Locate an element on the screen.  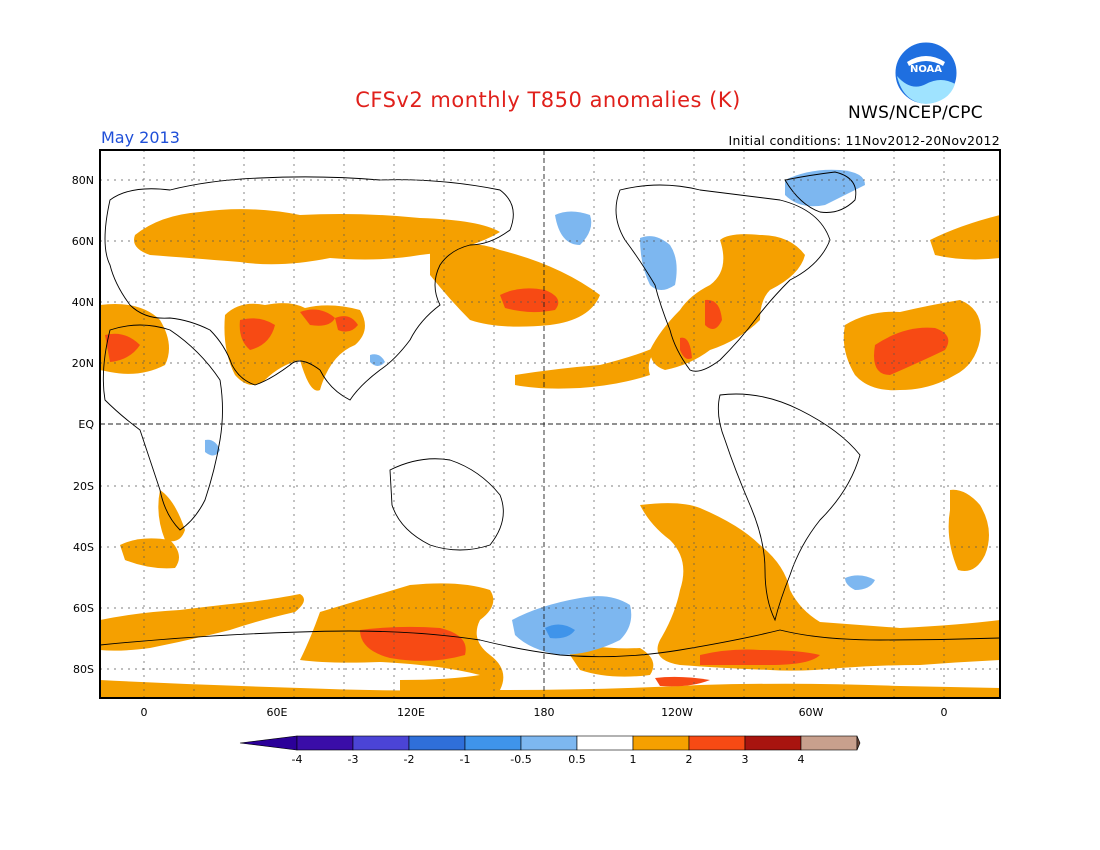
noaa-logo: NOAA is located at coordinates (926, 73).